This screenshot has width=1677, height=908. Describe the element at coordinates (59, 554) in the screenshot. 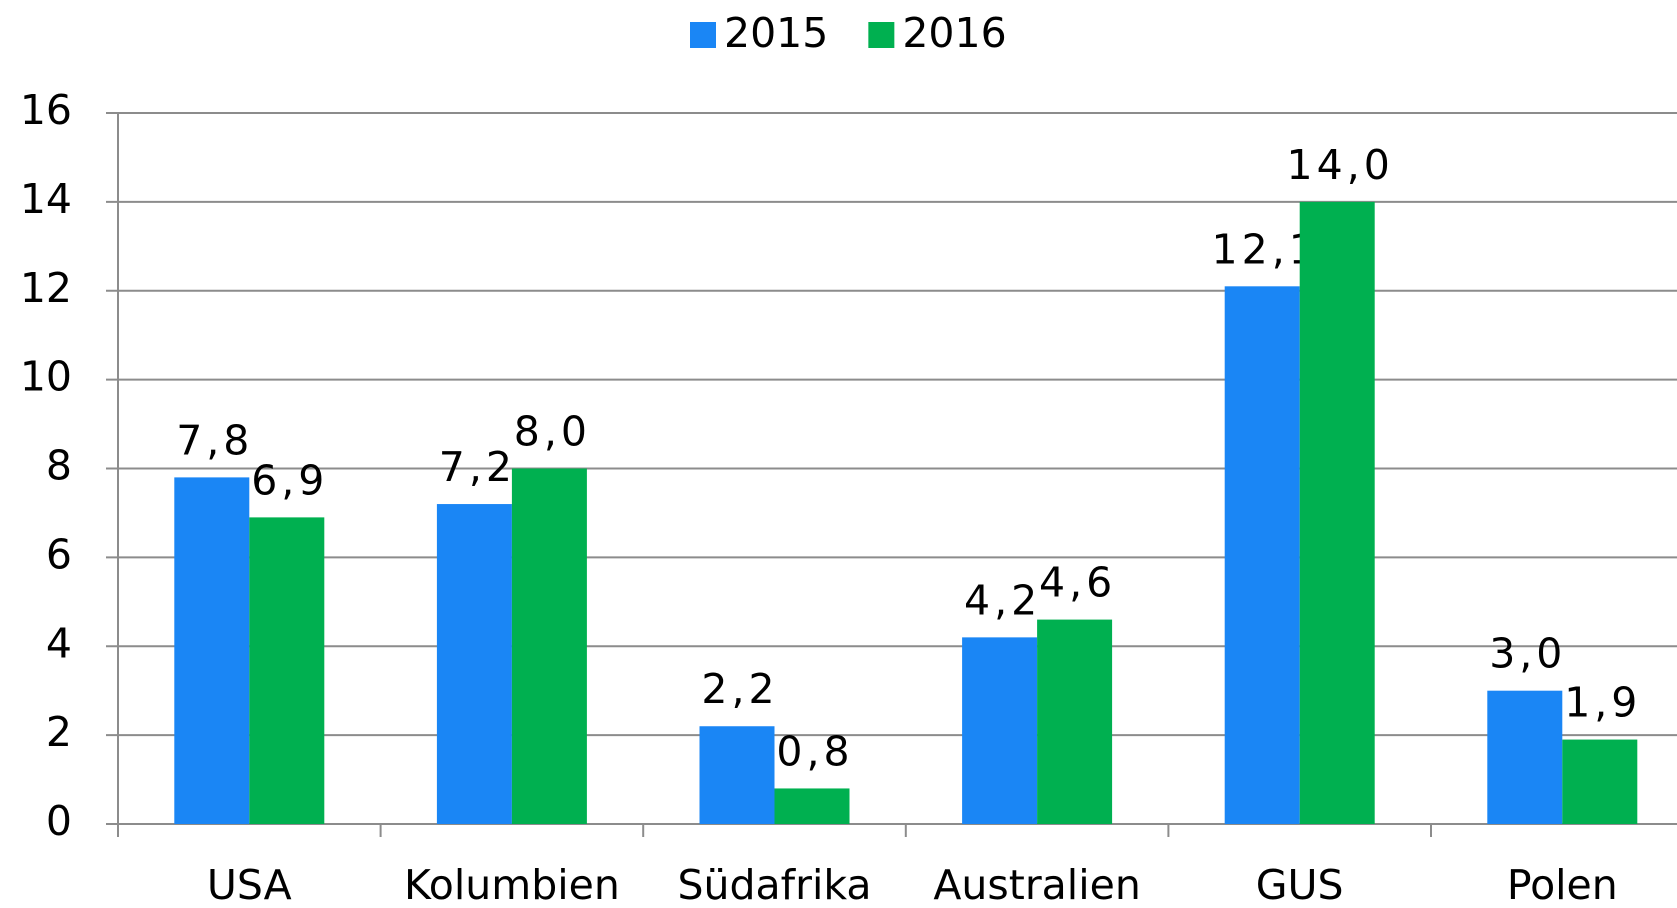

I see `y-tick-label: 6` at that location.